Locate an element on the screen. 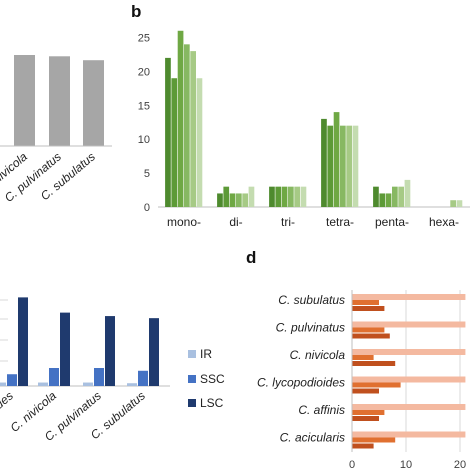 This screenshot has width=474, height=474. panel-b-letter: b is located at coordinates (136, 11).